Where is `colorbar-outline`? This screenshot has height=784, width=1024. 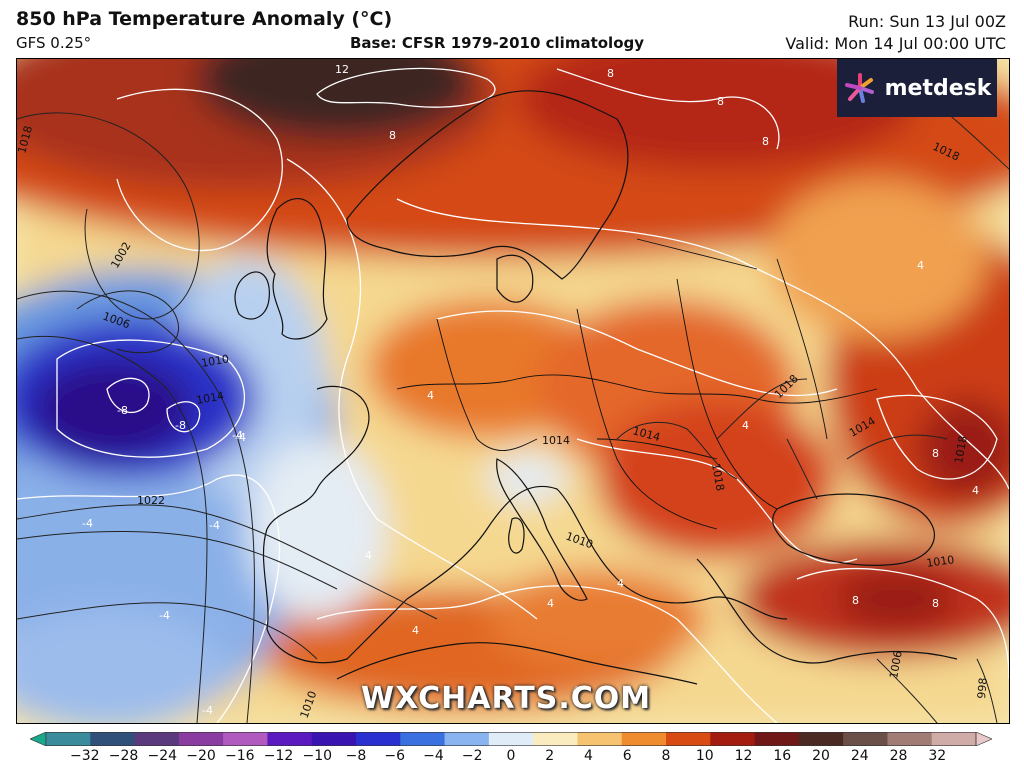 colorbar-outline is located at coordinates (511, 739).